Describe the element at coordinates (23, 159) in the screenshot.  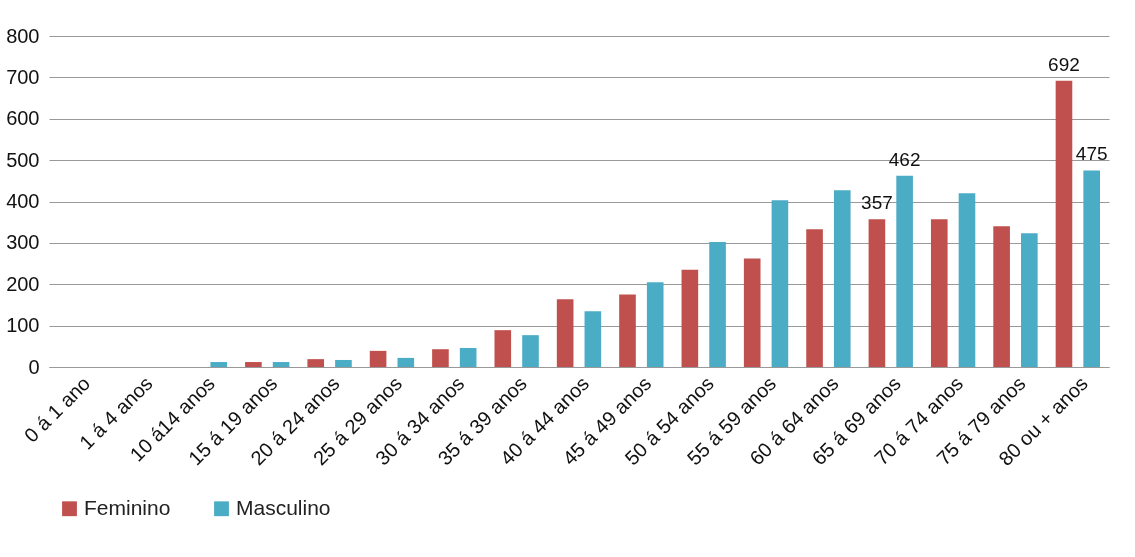
I see `y-tick-label: 500` at that location.